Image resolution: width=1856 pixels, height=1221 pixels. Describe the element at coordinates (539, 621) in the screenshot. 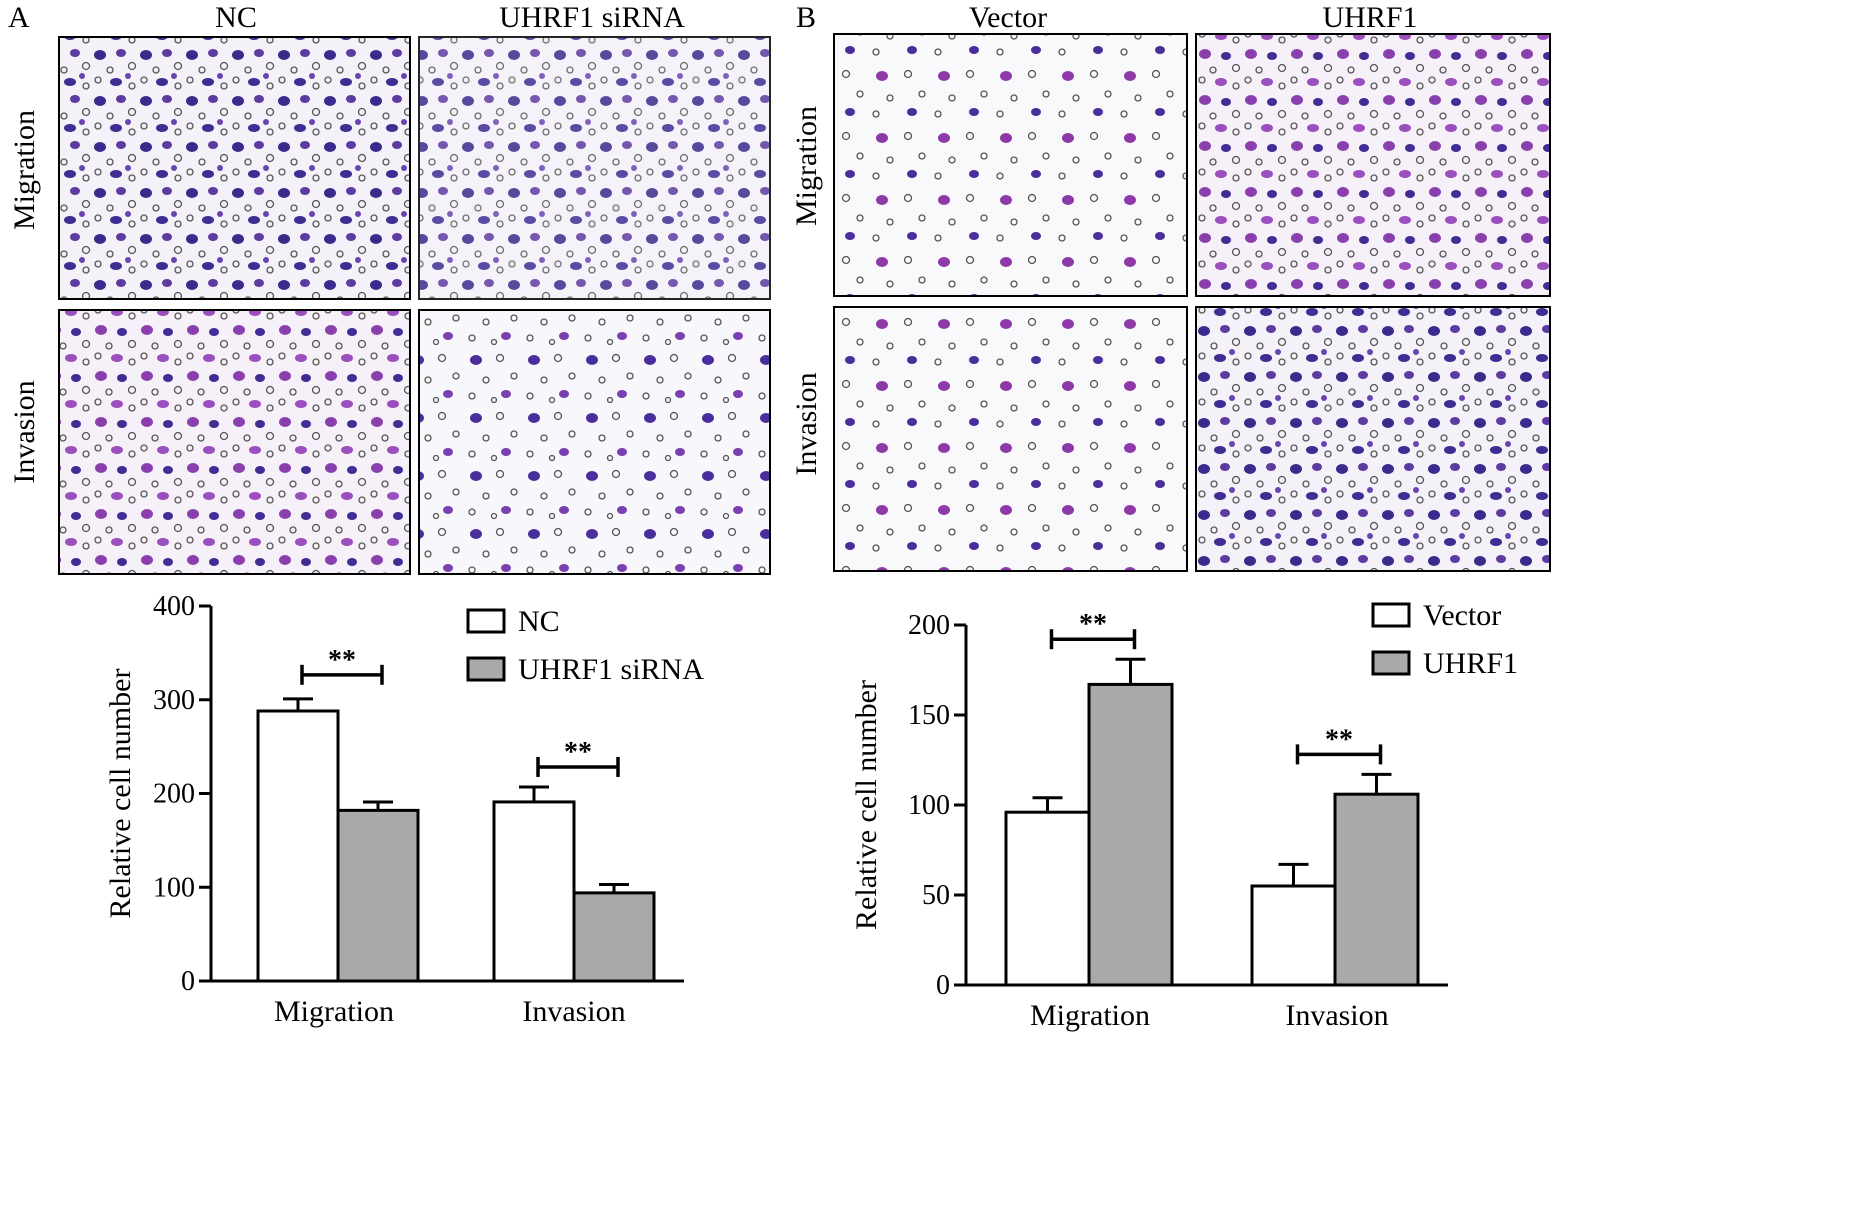

I see `chart-a-legend-label: NC` at that location.